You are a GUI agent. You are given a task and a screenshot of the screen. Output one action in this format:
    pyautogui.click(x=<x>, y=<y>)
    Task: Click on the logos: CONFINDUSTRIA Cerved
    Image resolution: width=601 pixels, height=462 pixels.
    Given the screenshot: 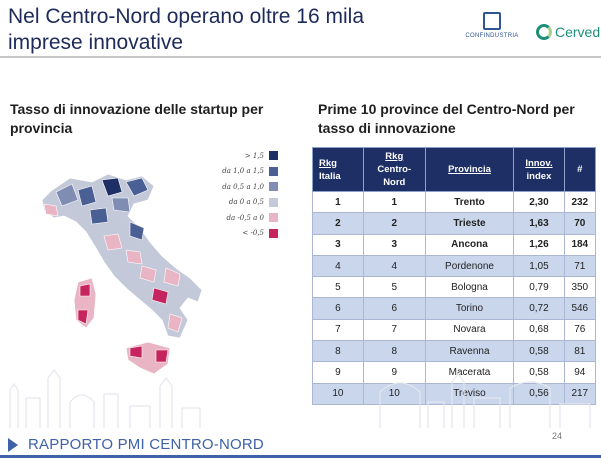 What is the action you would take?
    pyautogui.click(x=524, y=32)
    